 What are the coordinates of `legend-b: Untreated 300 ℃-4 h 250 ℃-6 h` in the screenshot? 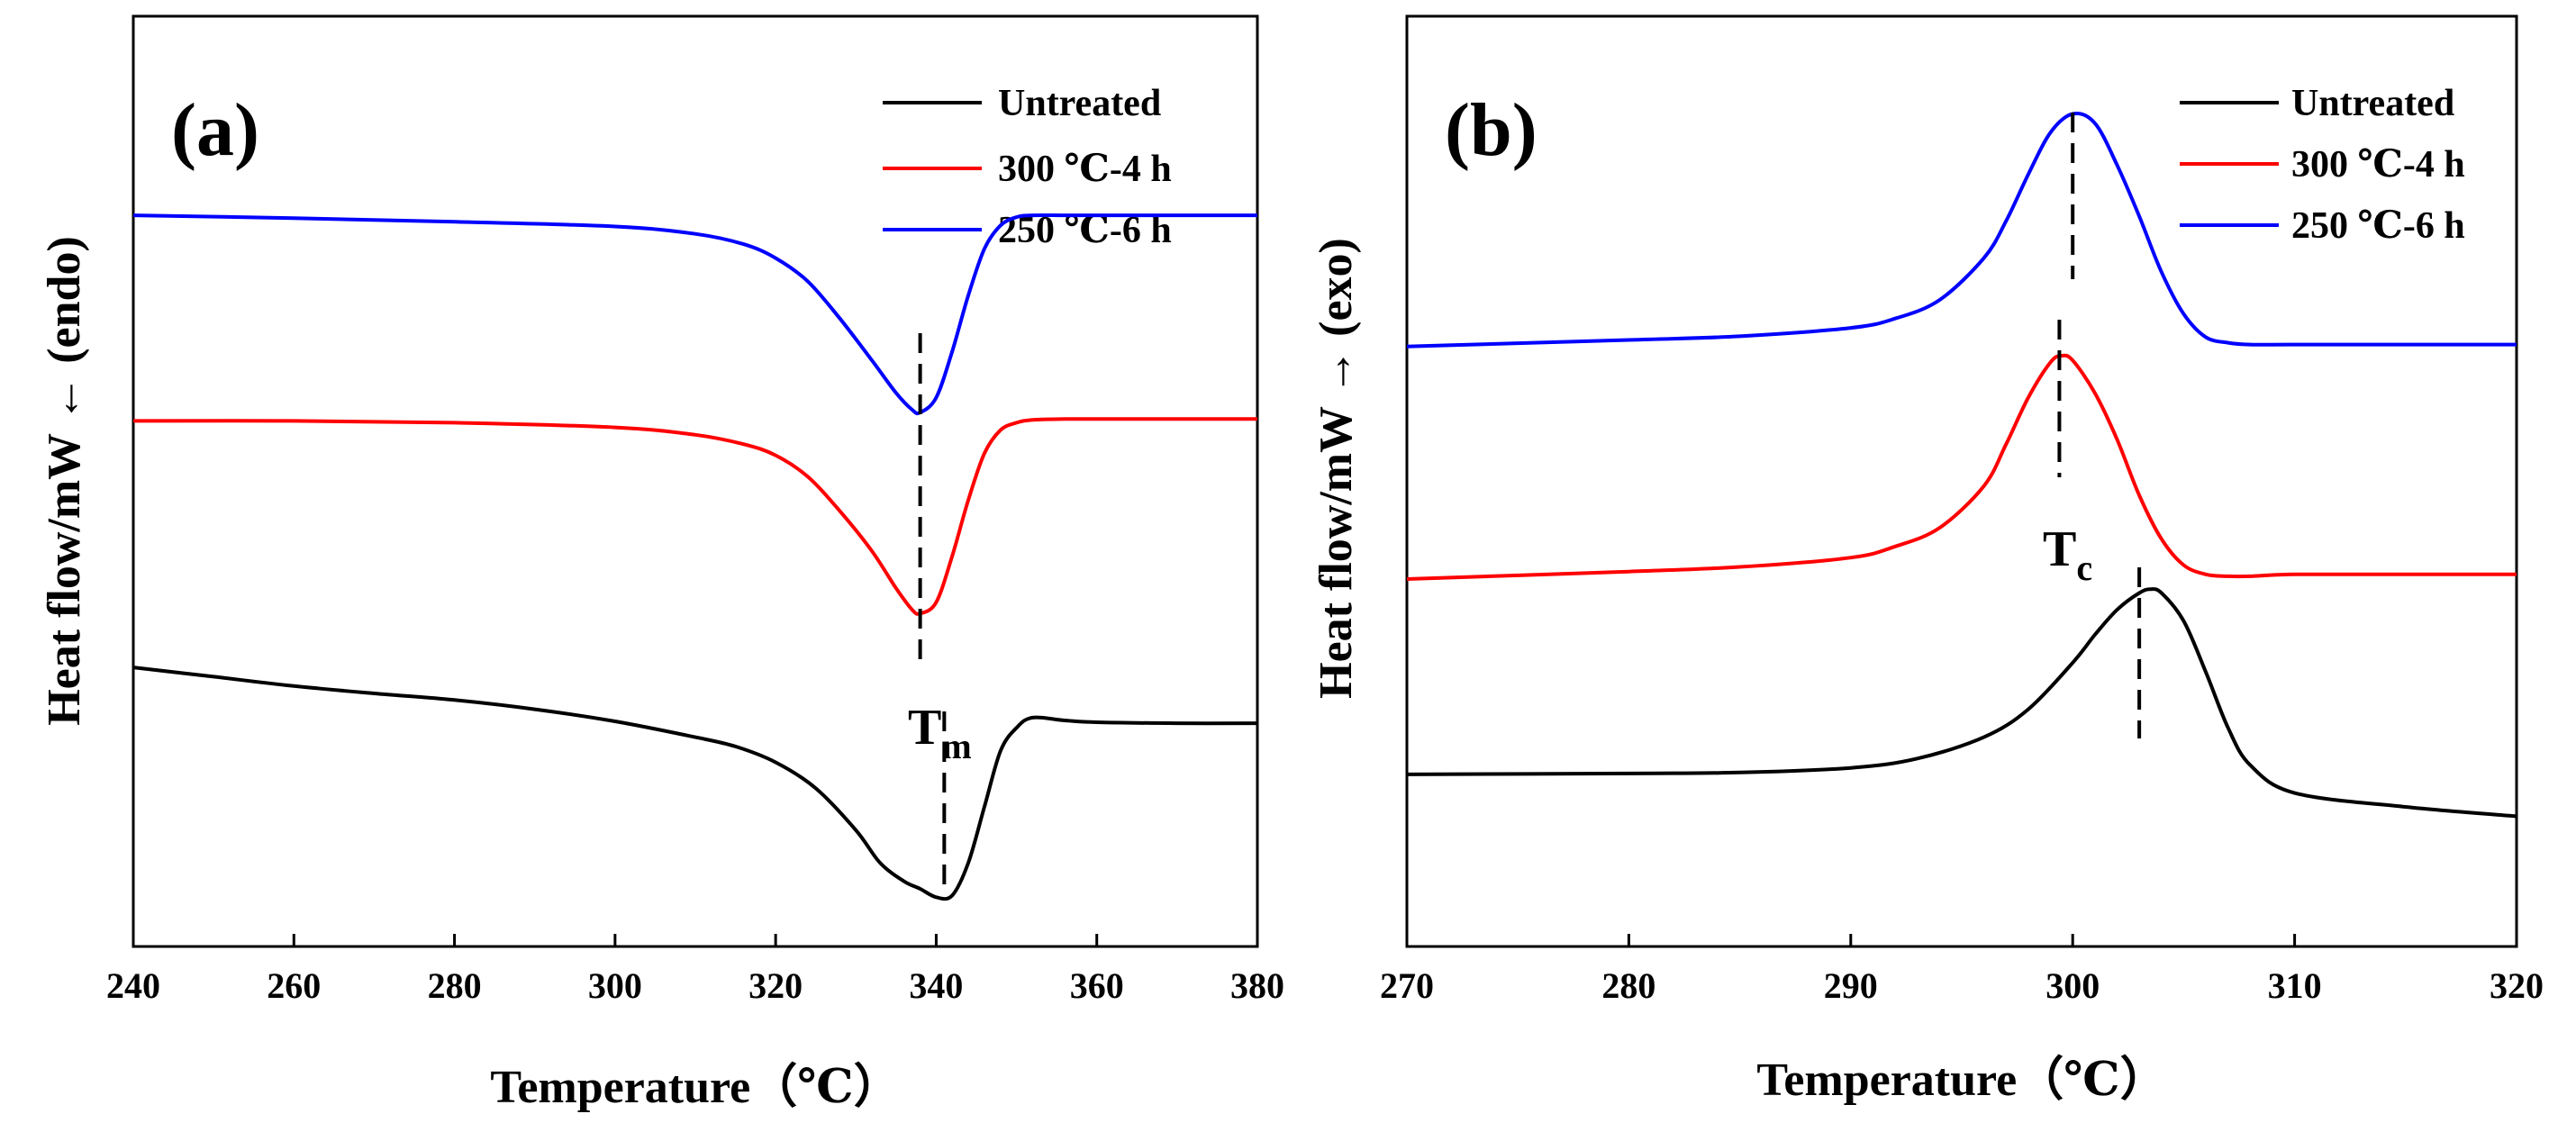 It's located at (2322, 165).